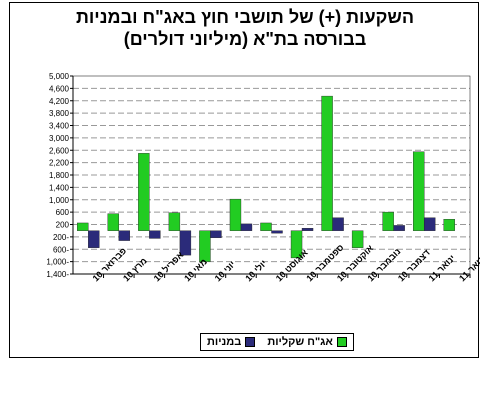 This screenshot has width=500, height=420. I want to click on legend-item-series-1: אג"ח שקליות, so click(307, 342).